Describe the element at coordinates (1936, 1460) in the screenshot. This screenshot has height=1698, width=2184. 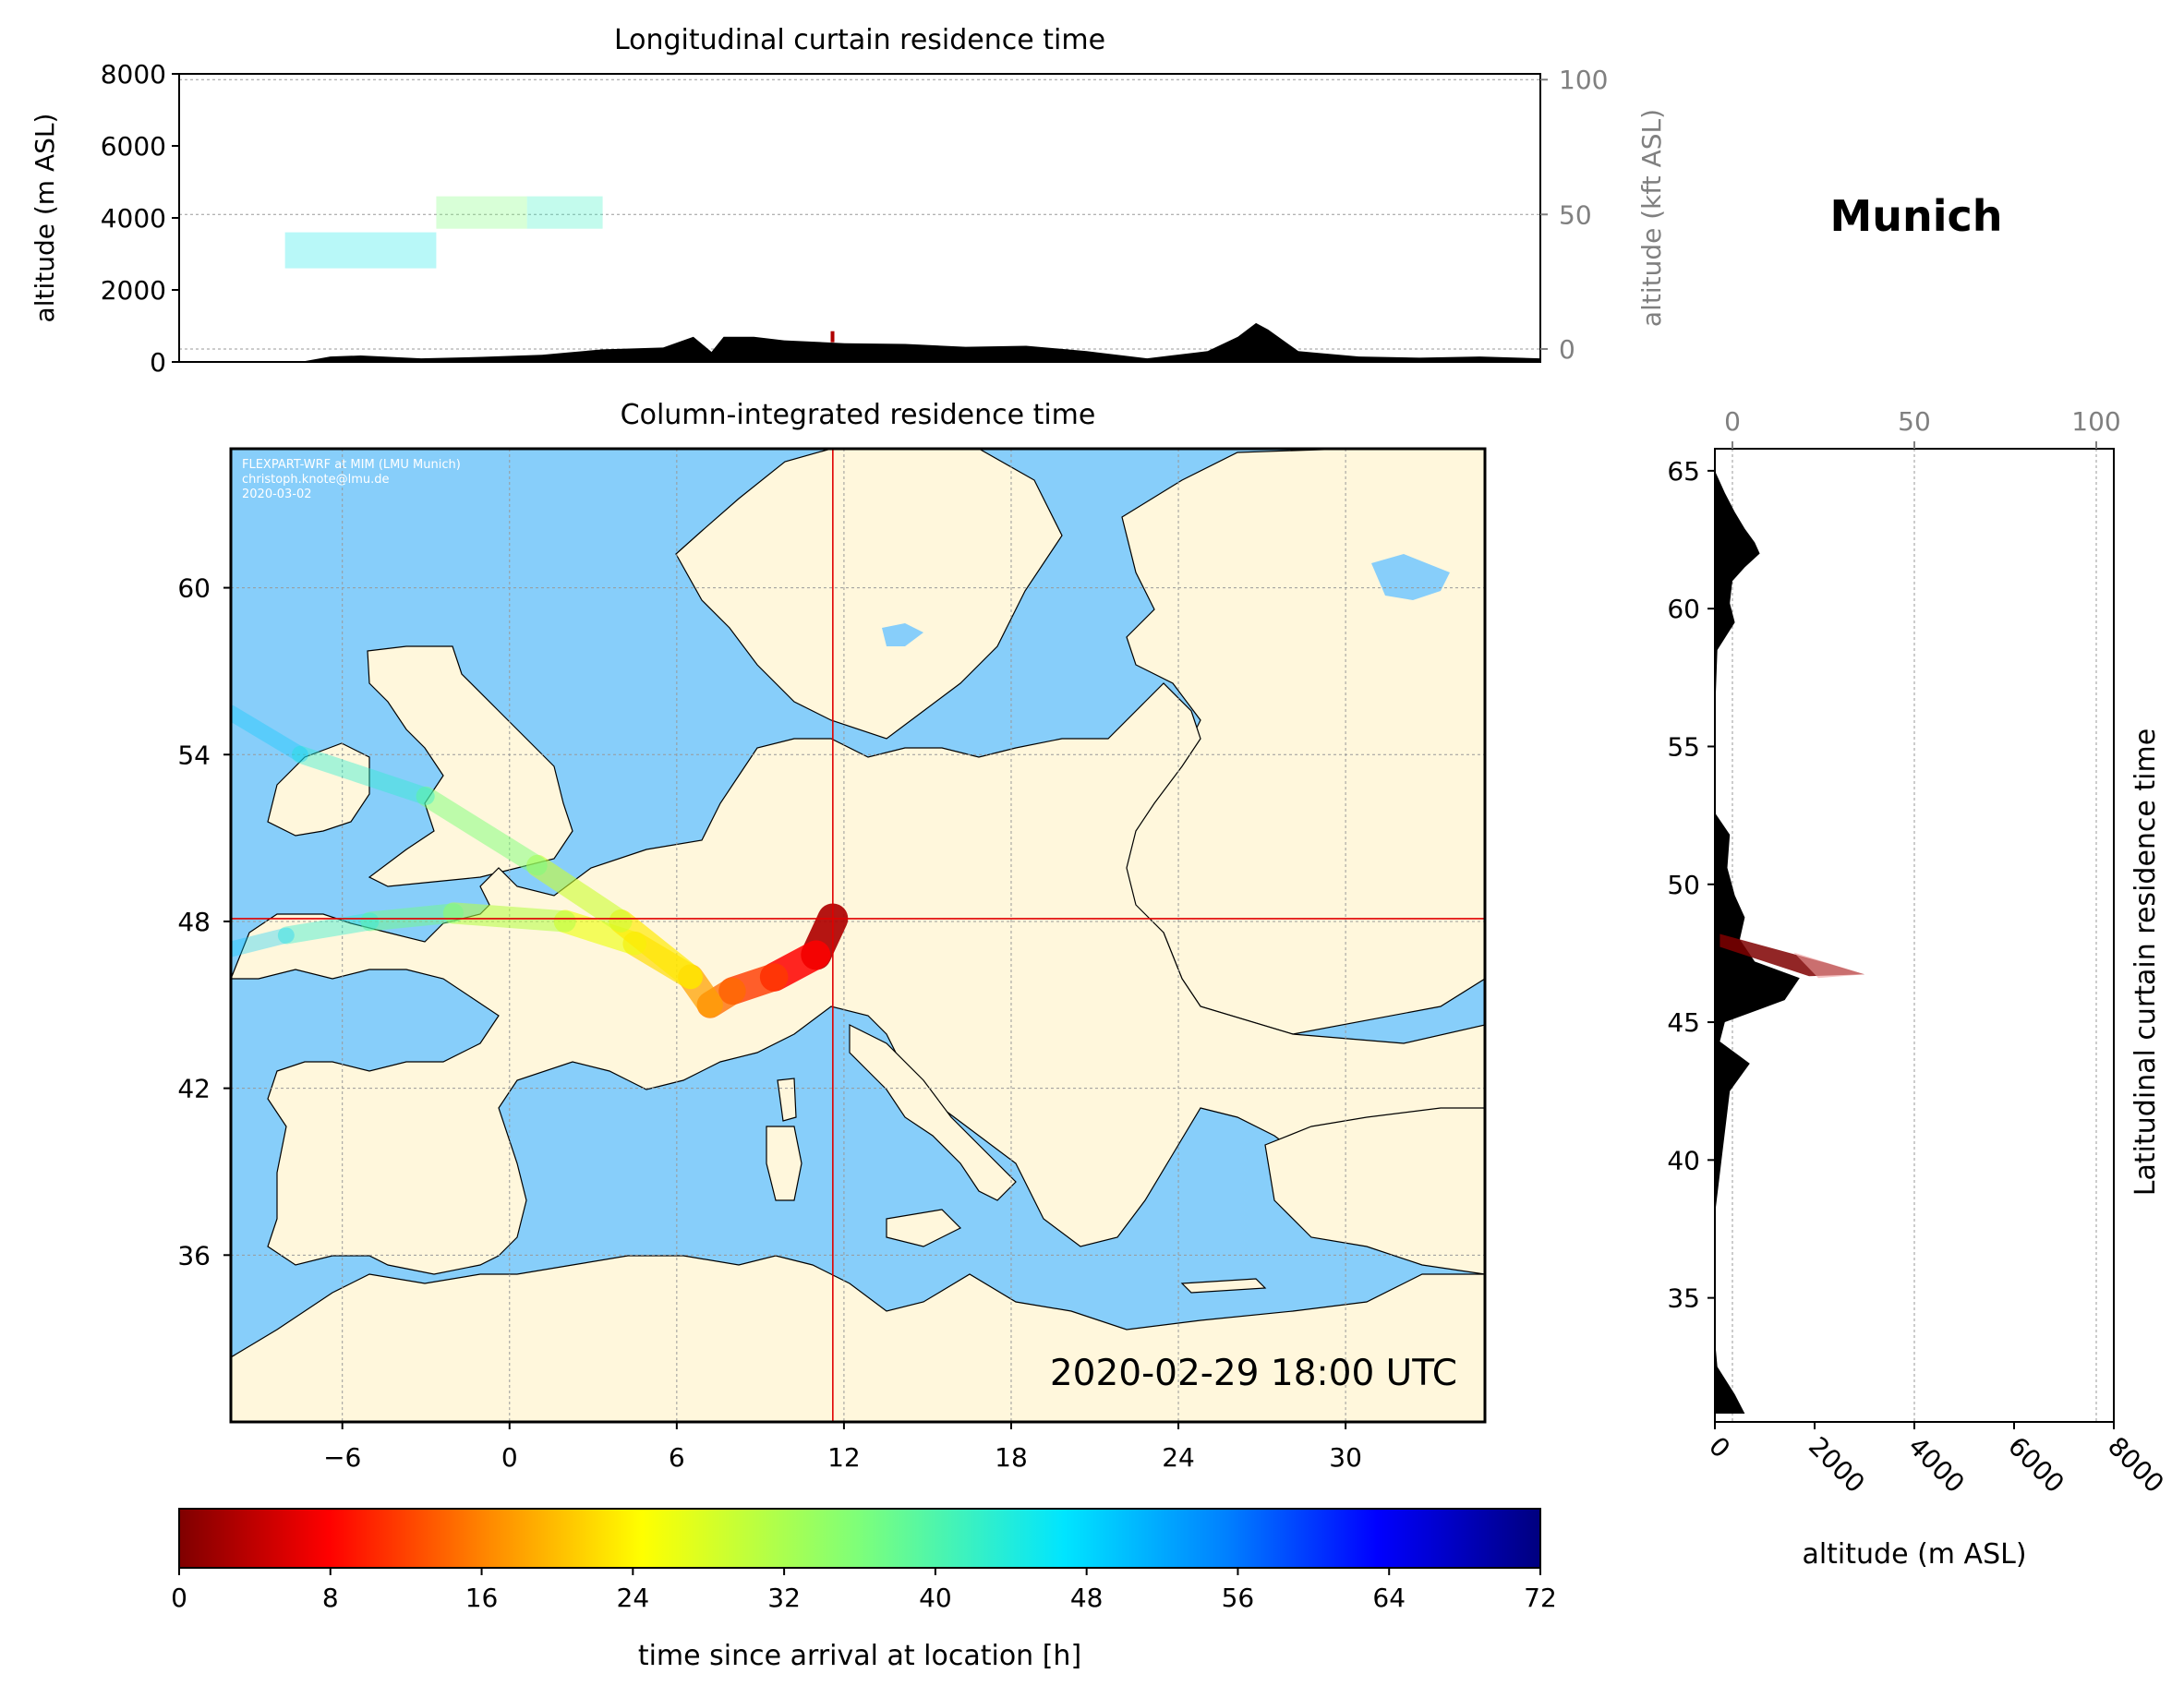
I see `latitudinal-xticks: 0 2000 4000 6000 8000` at that location.